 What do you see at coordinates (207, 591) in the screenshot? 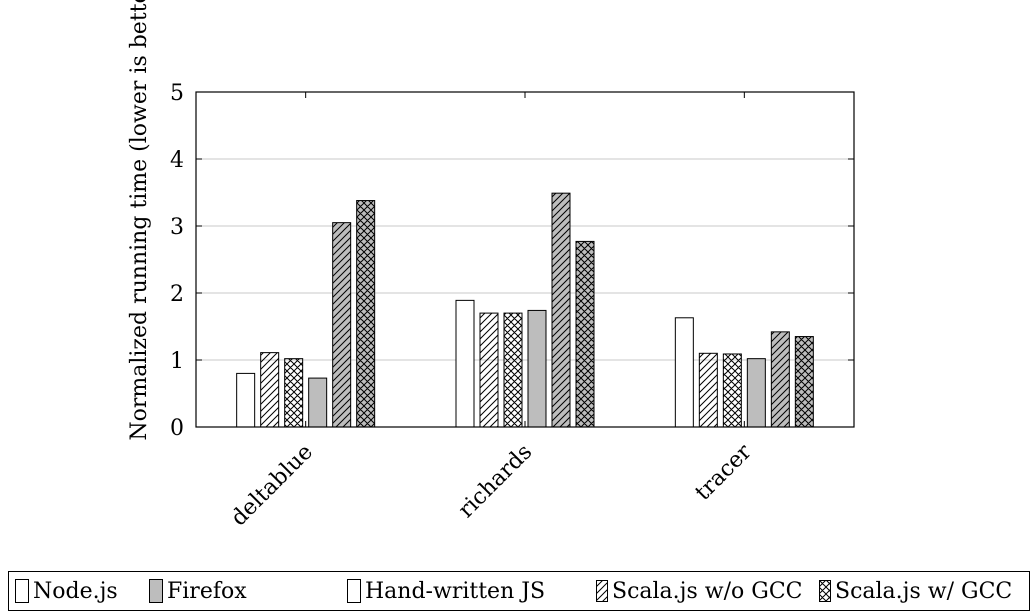
I see `legend-label-firefox: Firefox` at bounding box center [207, 591].